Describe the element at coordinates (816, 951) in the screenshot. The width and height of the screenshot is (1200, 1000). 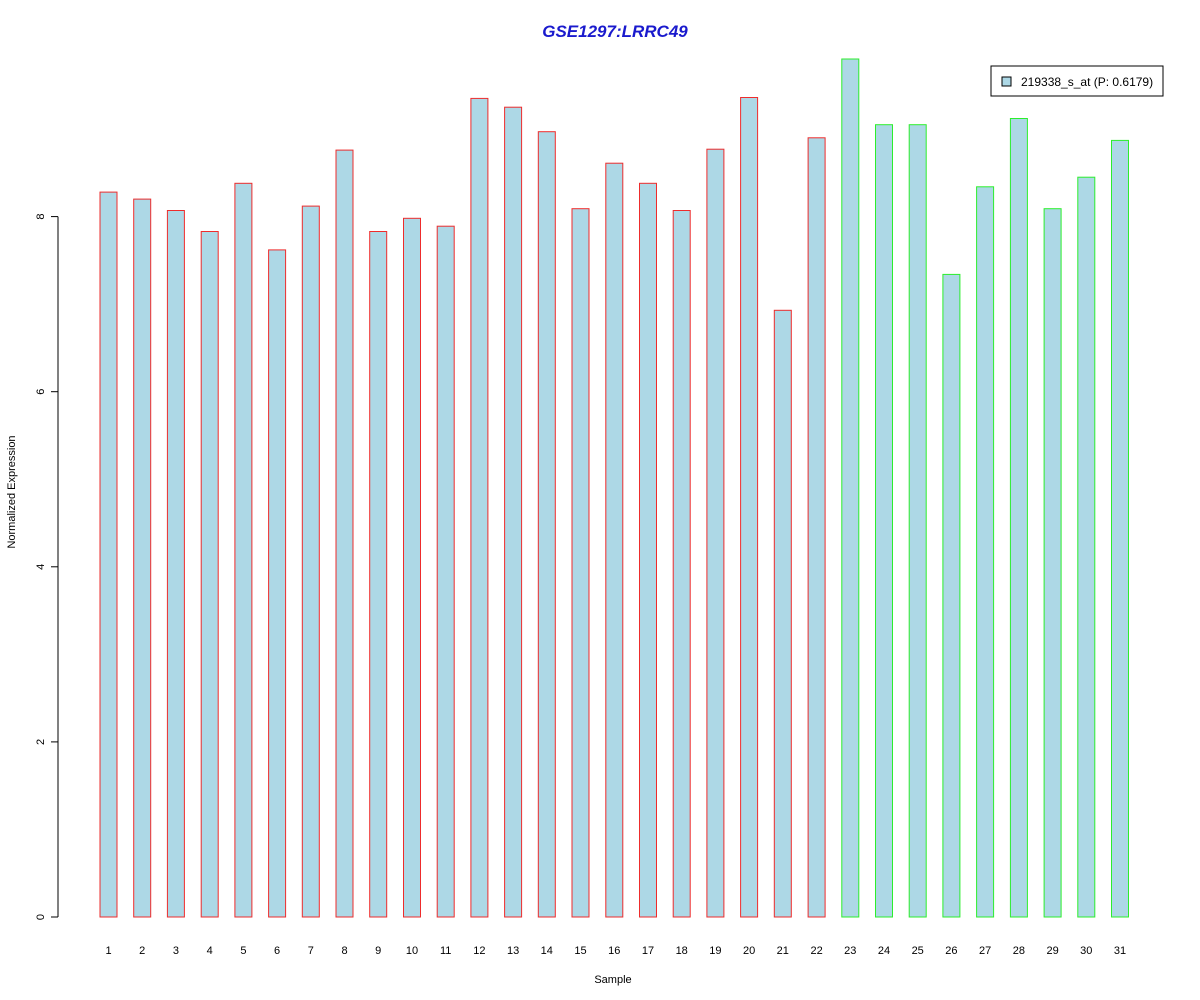
I see `x-tick-label: 22` at that location.